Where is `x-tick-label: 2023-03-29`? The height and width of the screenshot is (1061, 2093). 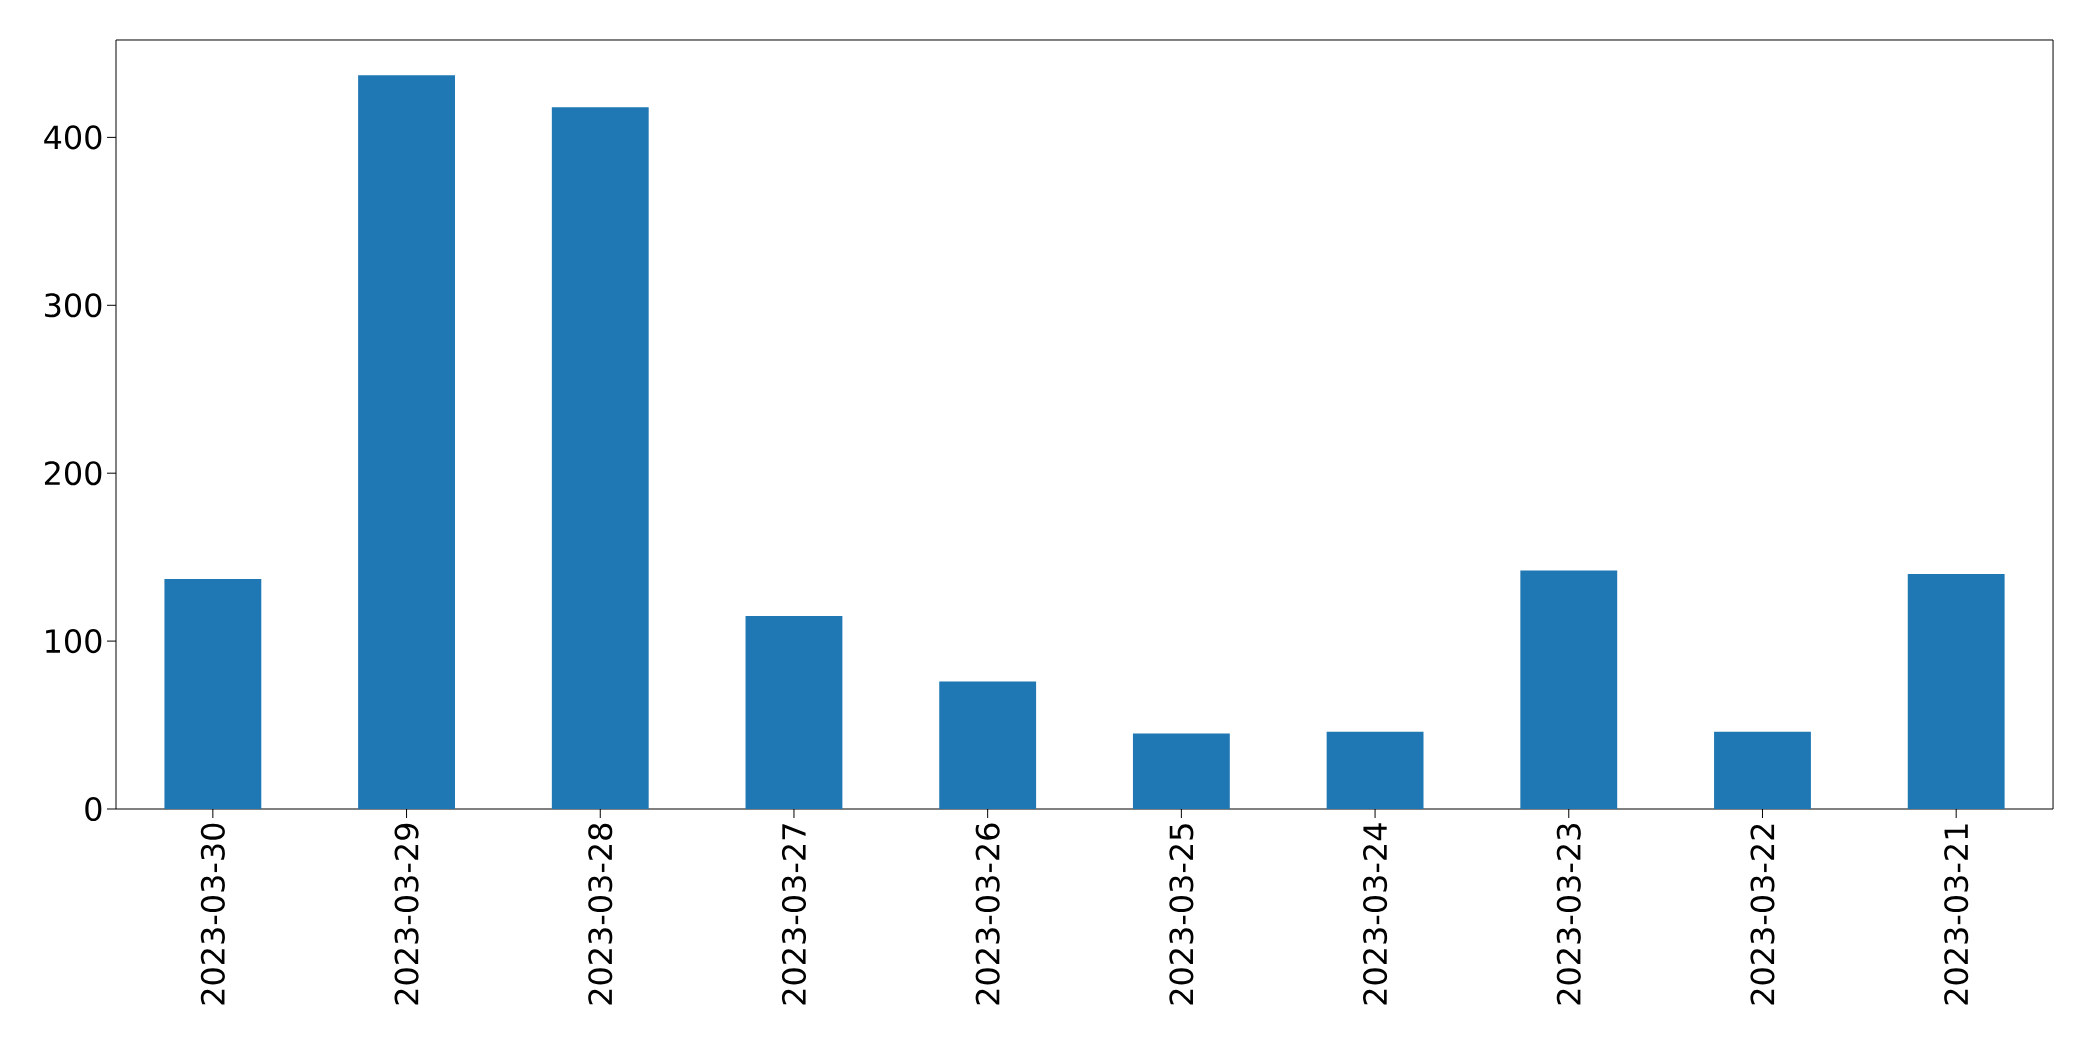 x-tick-label: 2023-03-29 is located at coordinates (406, 914).